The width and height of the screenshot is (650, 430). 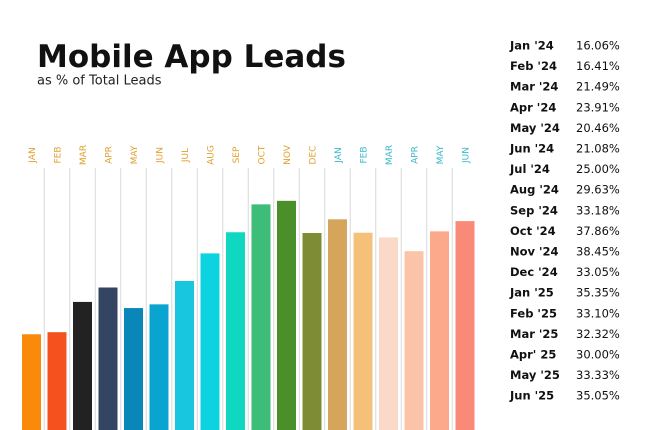 What do you see at coordinates (529, 169) in the screenshot?
I see `table-label: Jul '24` at bounding box center [529, 169].